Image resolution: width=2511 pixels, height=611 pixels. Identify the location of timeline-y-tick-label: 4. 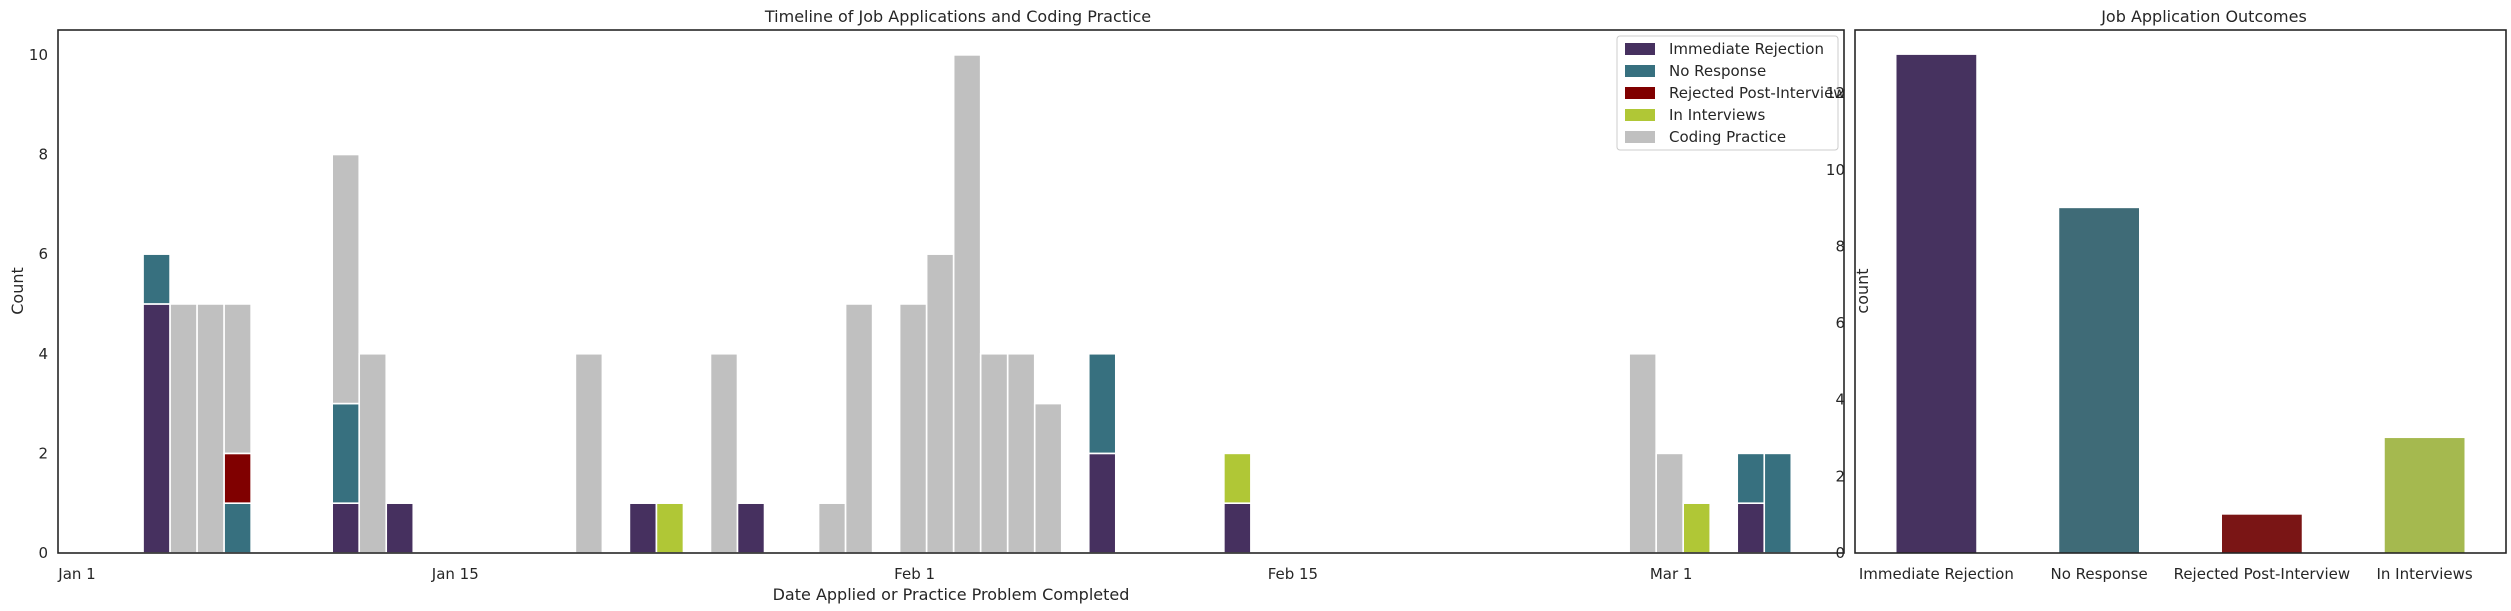
(43, 354).